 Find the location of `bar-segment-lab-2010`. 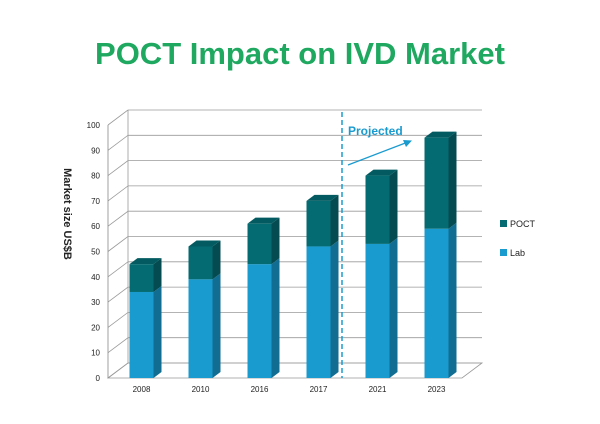

bar-segment-lab-2010 is located at coordinates (204, 325).